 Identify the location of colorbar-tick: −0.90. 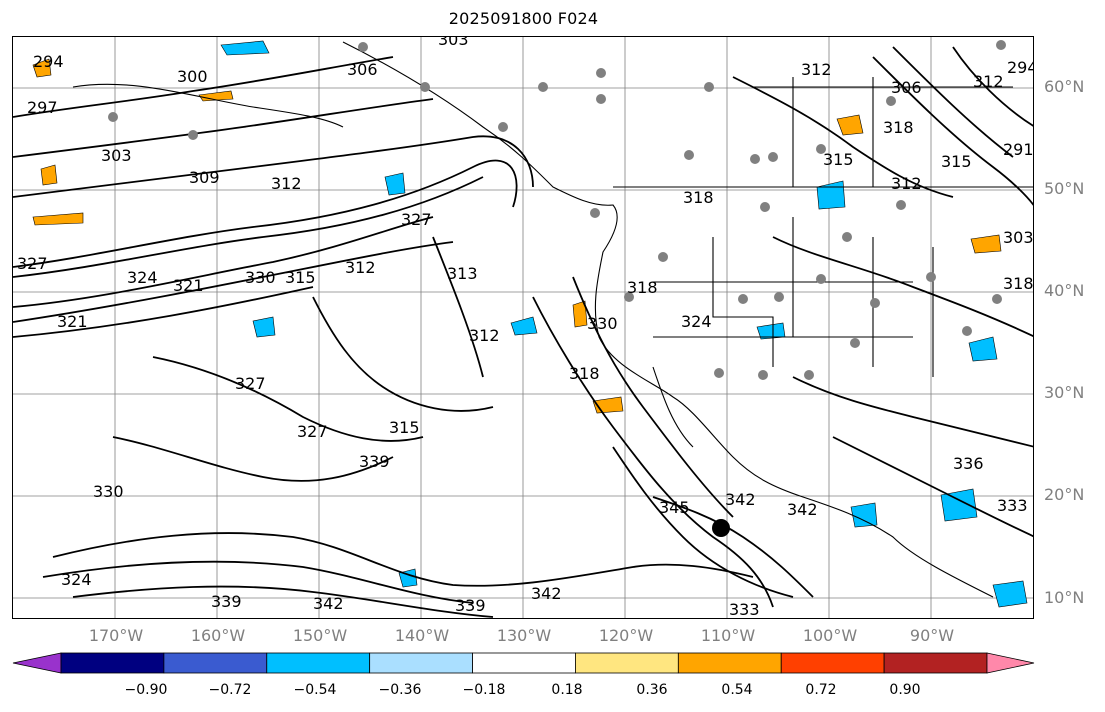
(146, 690).